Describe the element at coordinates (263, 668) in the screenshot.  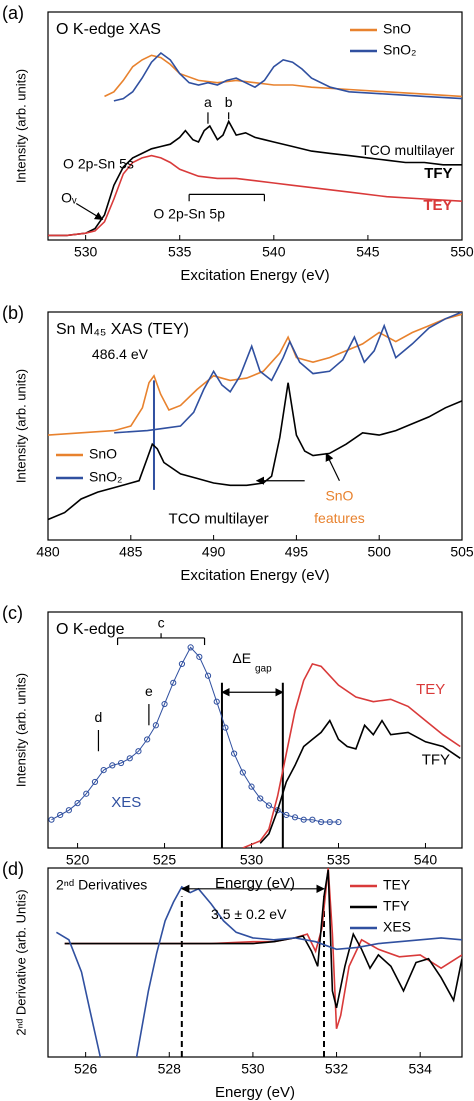
I see `annotation: gap` at that location.